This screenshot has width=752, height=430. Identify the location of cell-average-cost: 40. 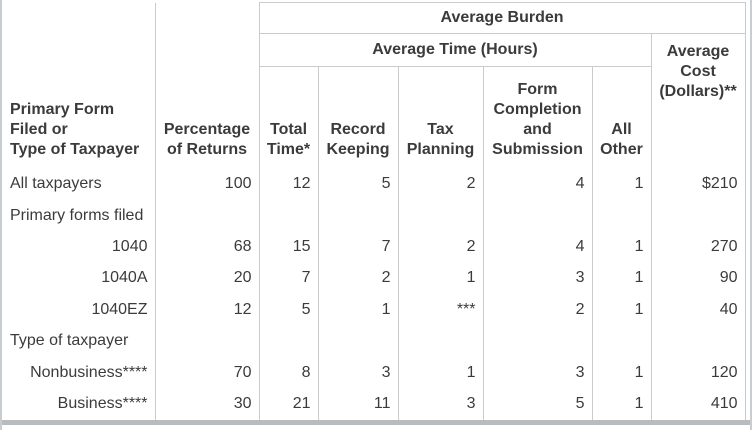
(698, 310).